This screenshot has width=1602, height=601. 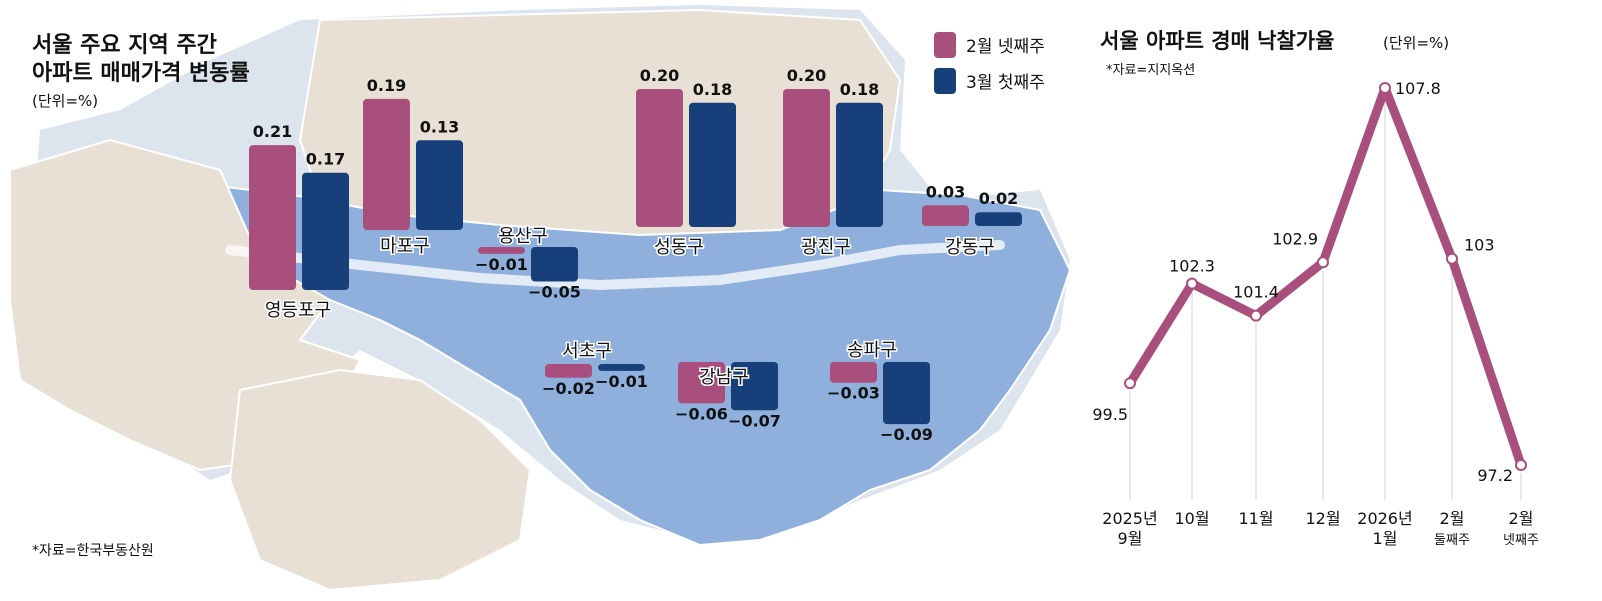 I want to click on bar-chart-title-line1: 서울 주요 지역 주간, so click(x=124, y=45).